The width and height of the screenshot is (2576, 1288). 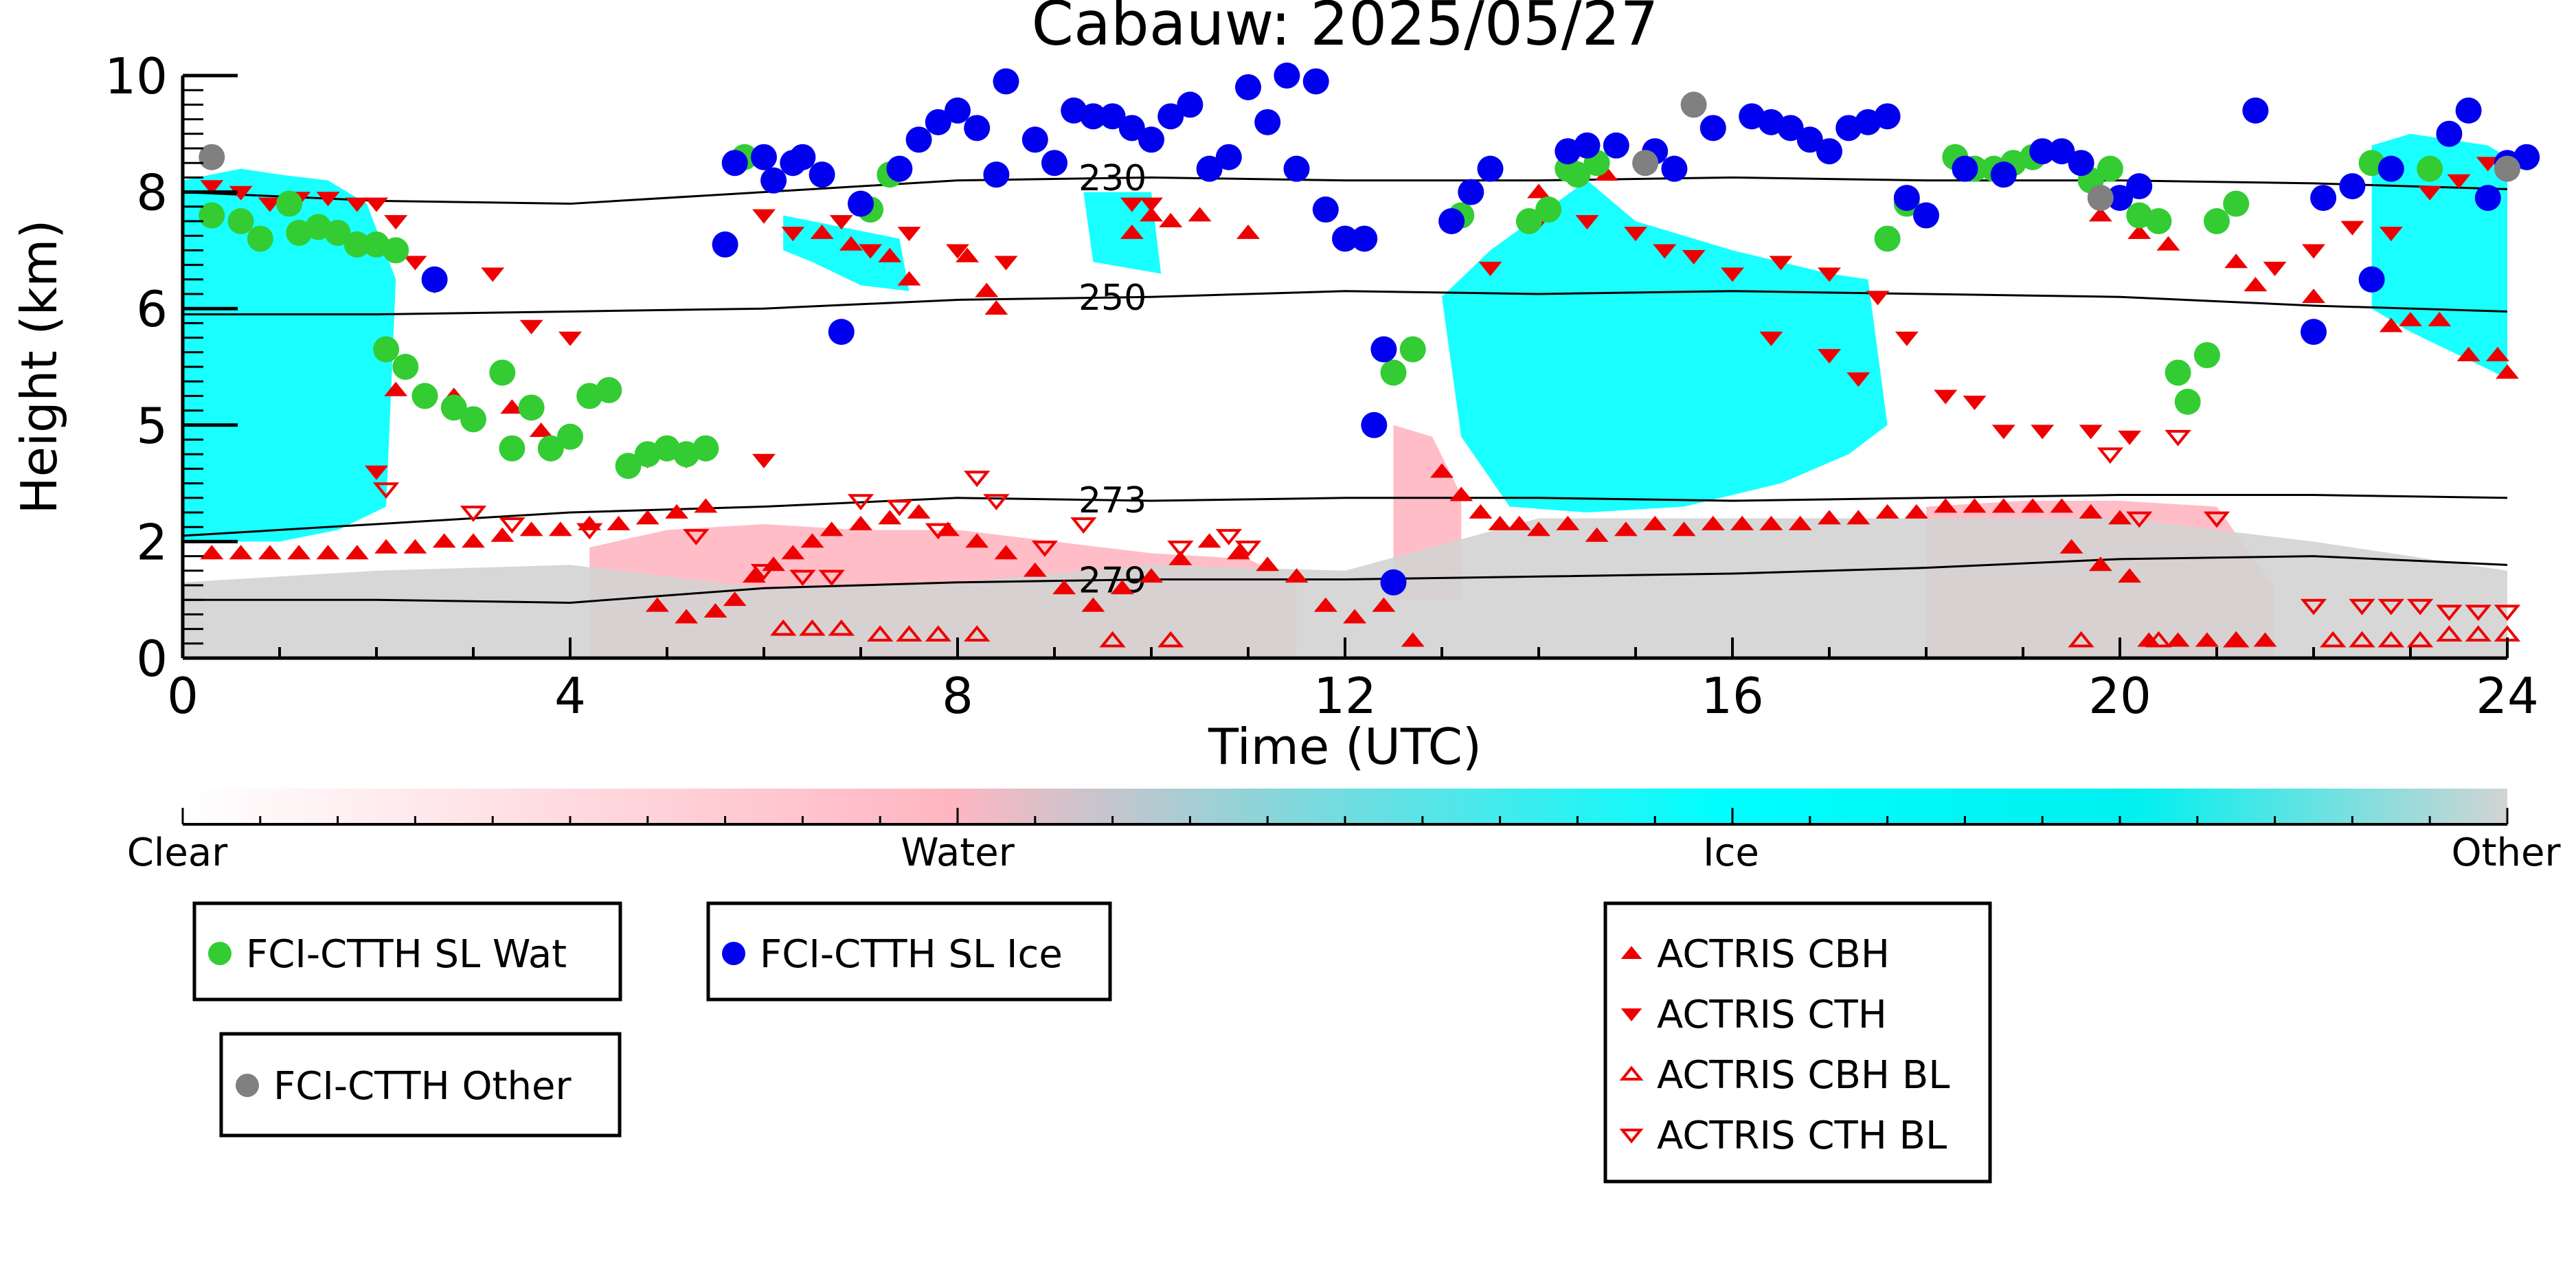 What do you see at coordinates (2507, 696) in the screenshot?
I see `x-tick-label-24: 24` at bounding box center [2507, 696].